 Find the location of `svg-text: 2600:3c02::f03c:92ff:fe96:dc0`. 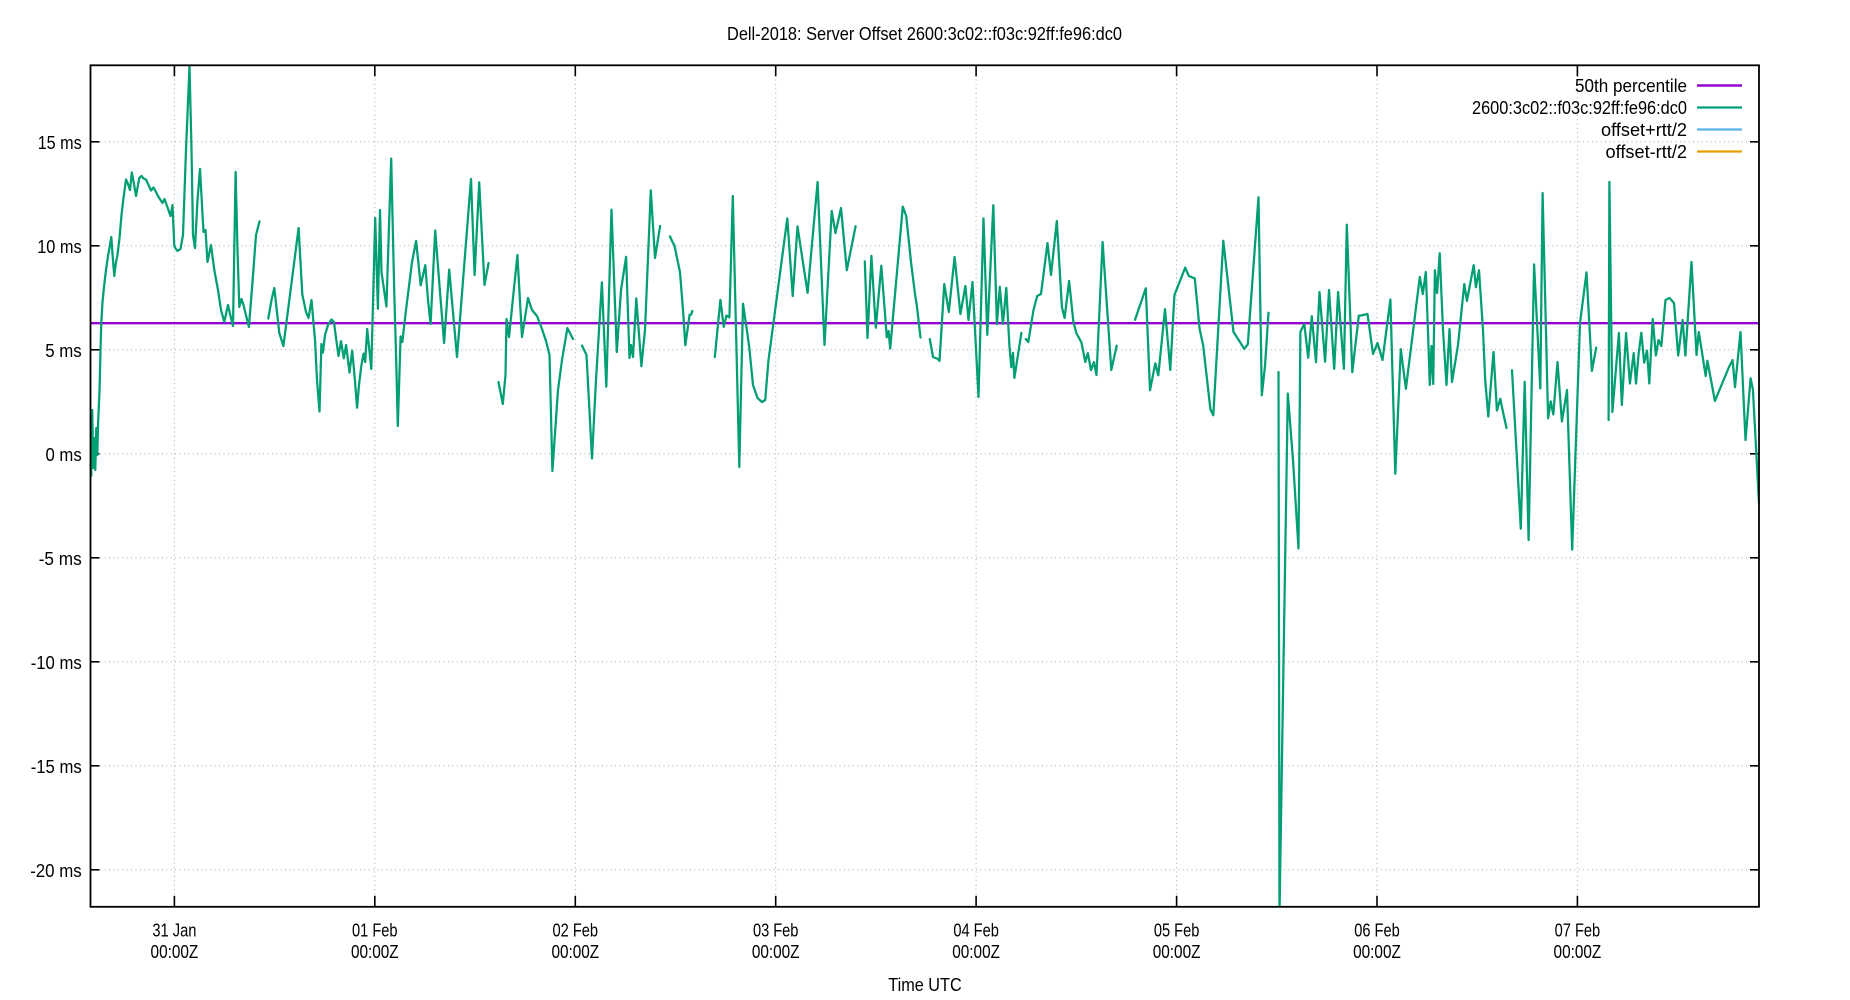

svg-text: 2600:3c02::f03c:92ff:fe96:dc0 is located at coordinates (1579, 107).